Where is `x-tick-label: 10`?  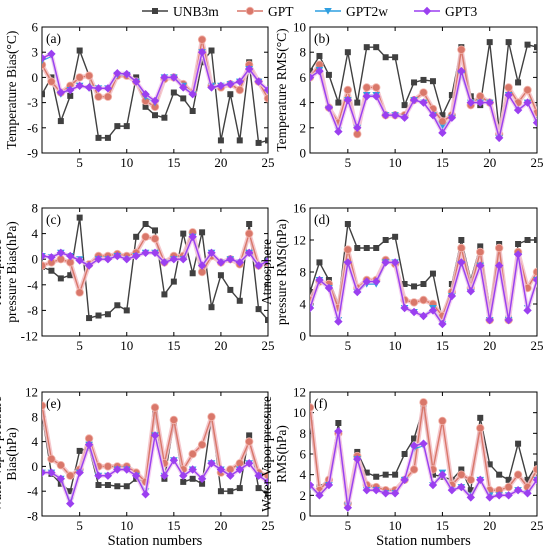
x-tick-label: 10 is located at coordinates (126, 345).